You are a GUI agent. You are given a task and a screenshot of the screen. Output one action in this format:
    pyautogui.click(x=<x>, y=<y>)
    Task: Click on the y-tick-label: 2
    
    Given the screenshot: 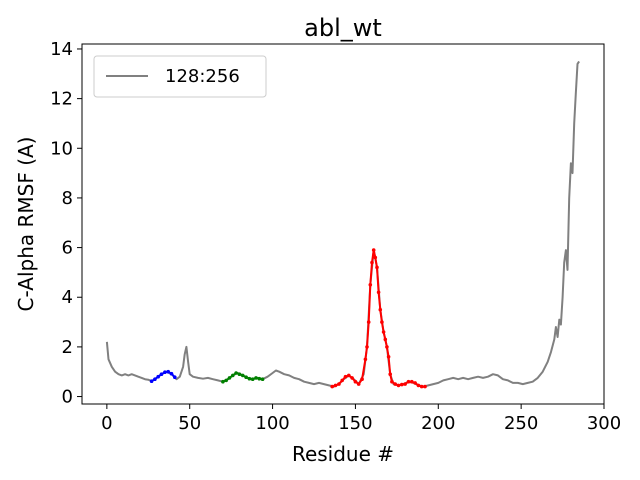 What is the action you would take?
    pyautogui.click(x=67, y=347)
    